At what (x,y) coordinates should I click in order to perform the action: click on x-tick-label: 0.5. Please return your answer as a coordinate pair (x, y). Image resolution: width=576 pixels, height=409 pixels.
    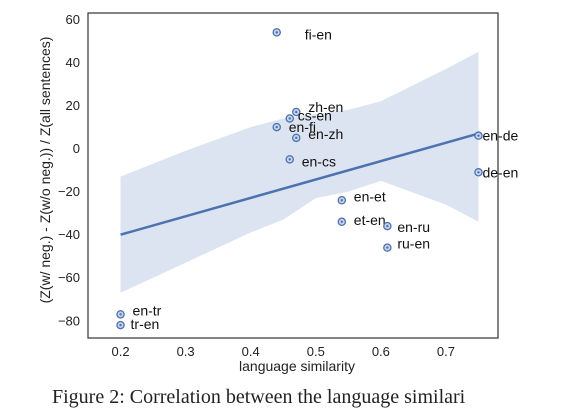
    Looking at the image, I should click on (316, 351).